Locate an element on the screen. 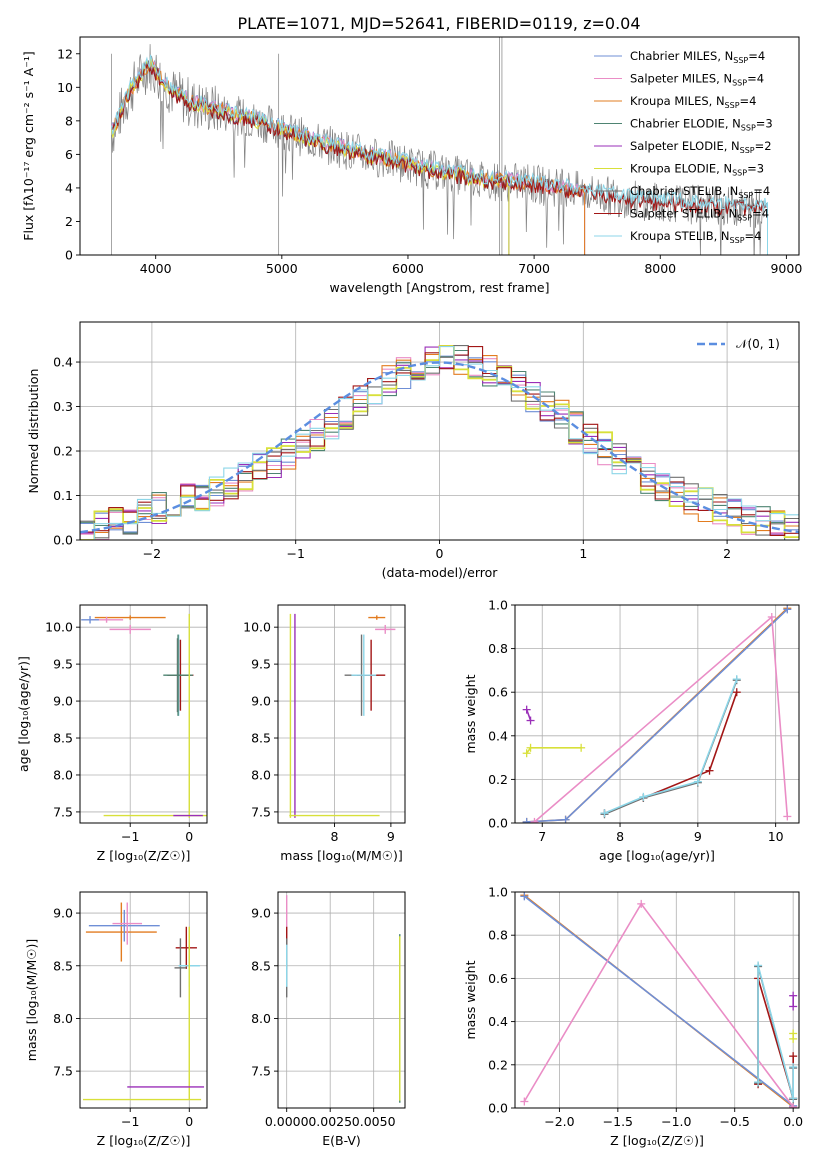 The image size is (819, 1170). x-tick-label: 2 is located at coordinates (727, 553).